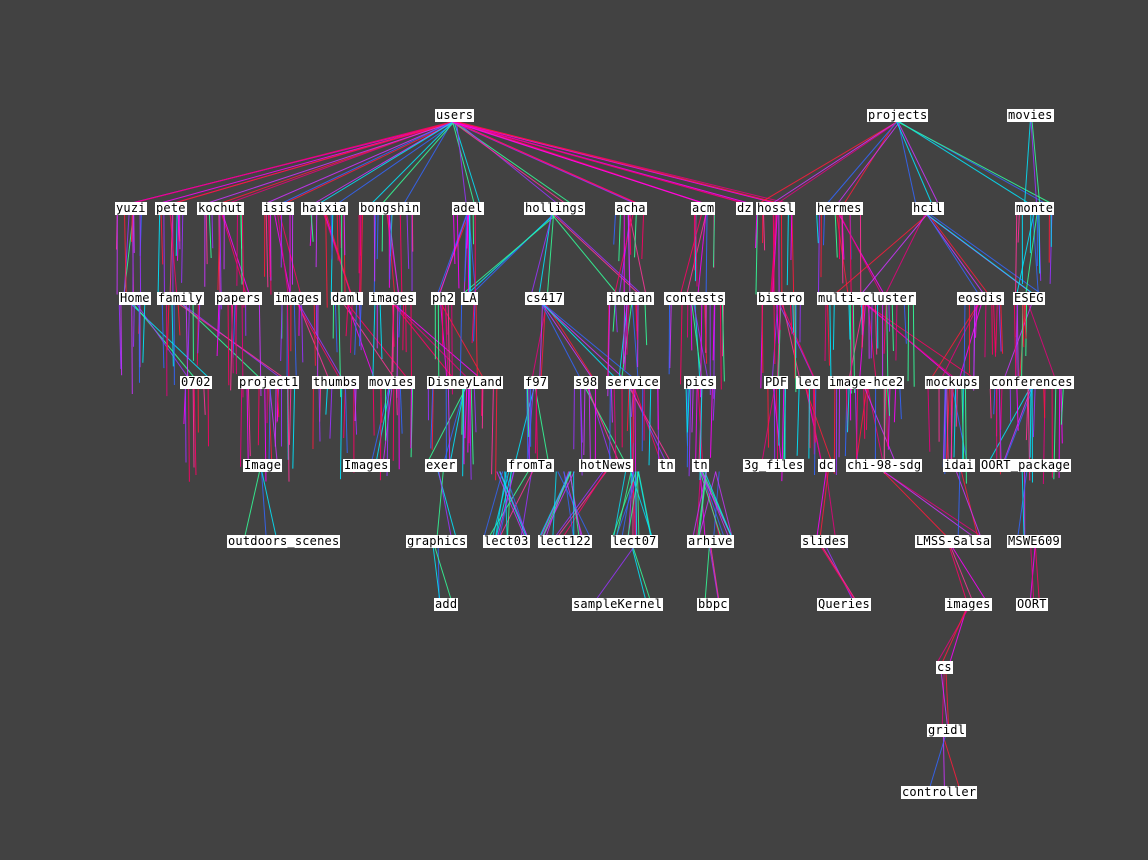 The image size is (1148, 860). What do you see at coordinates (634, 541) in the screenshot?
I see `node-lect07: lect07` at bounding box center [634, 541].